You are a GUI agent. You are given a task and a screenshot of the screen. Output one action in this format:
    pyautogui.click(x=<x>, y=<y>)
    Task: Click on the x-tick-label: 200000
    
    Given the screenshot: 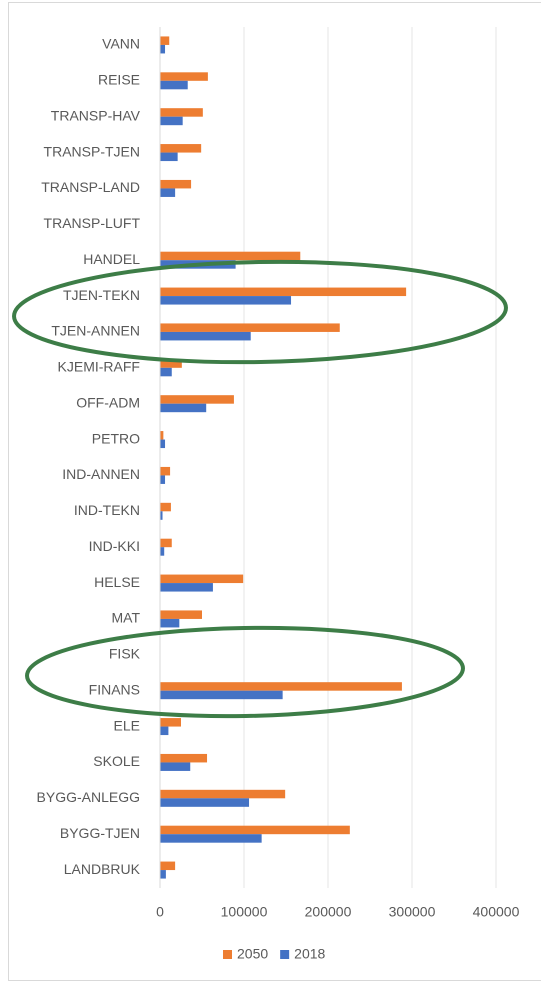 What is the action you would take?
    pyautogui.click(x=328, y=912)
    